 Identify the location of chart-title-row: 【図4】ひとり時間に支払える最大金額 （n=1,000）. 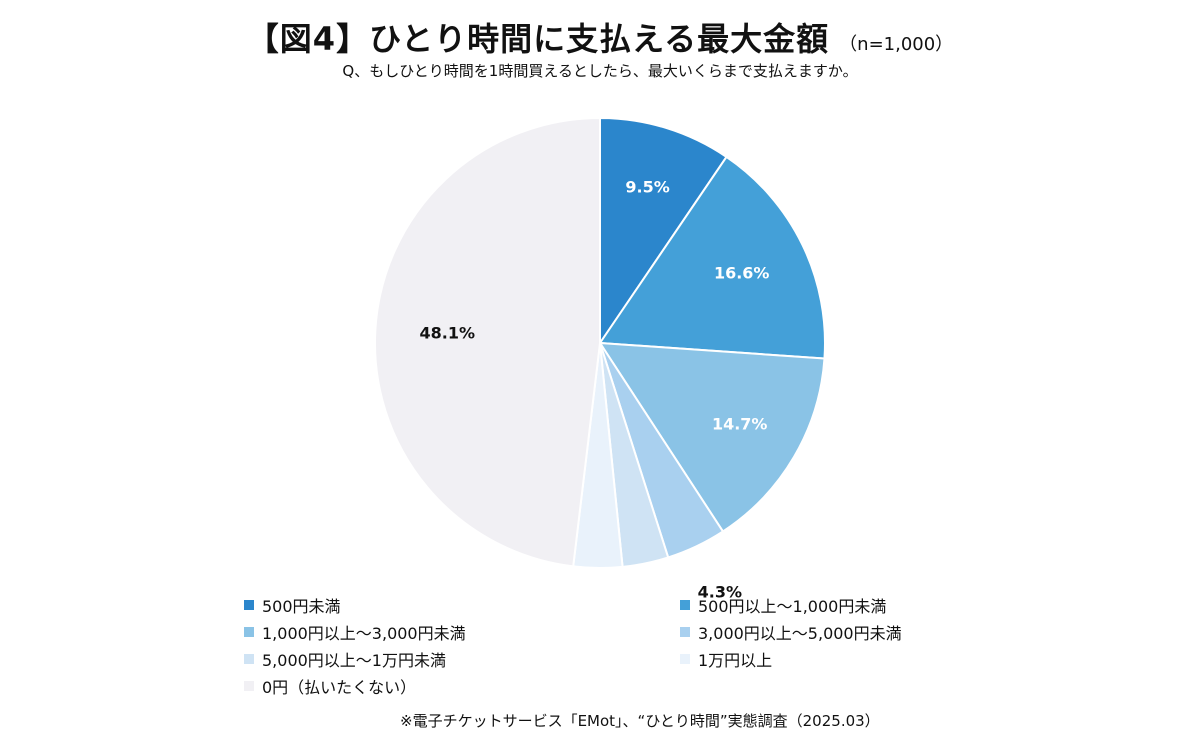
(600, 37).